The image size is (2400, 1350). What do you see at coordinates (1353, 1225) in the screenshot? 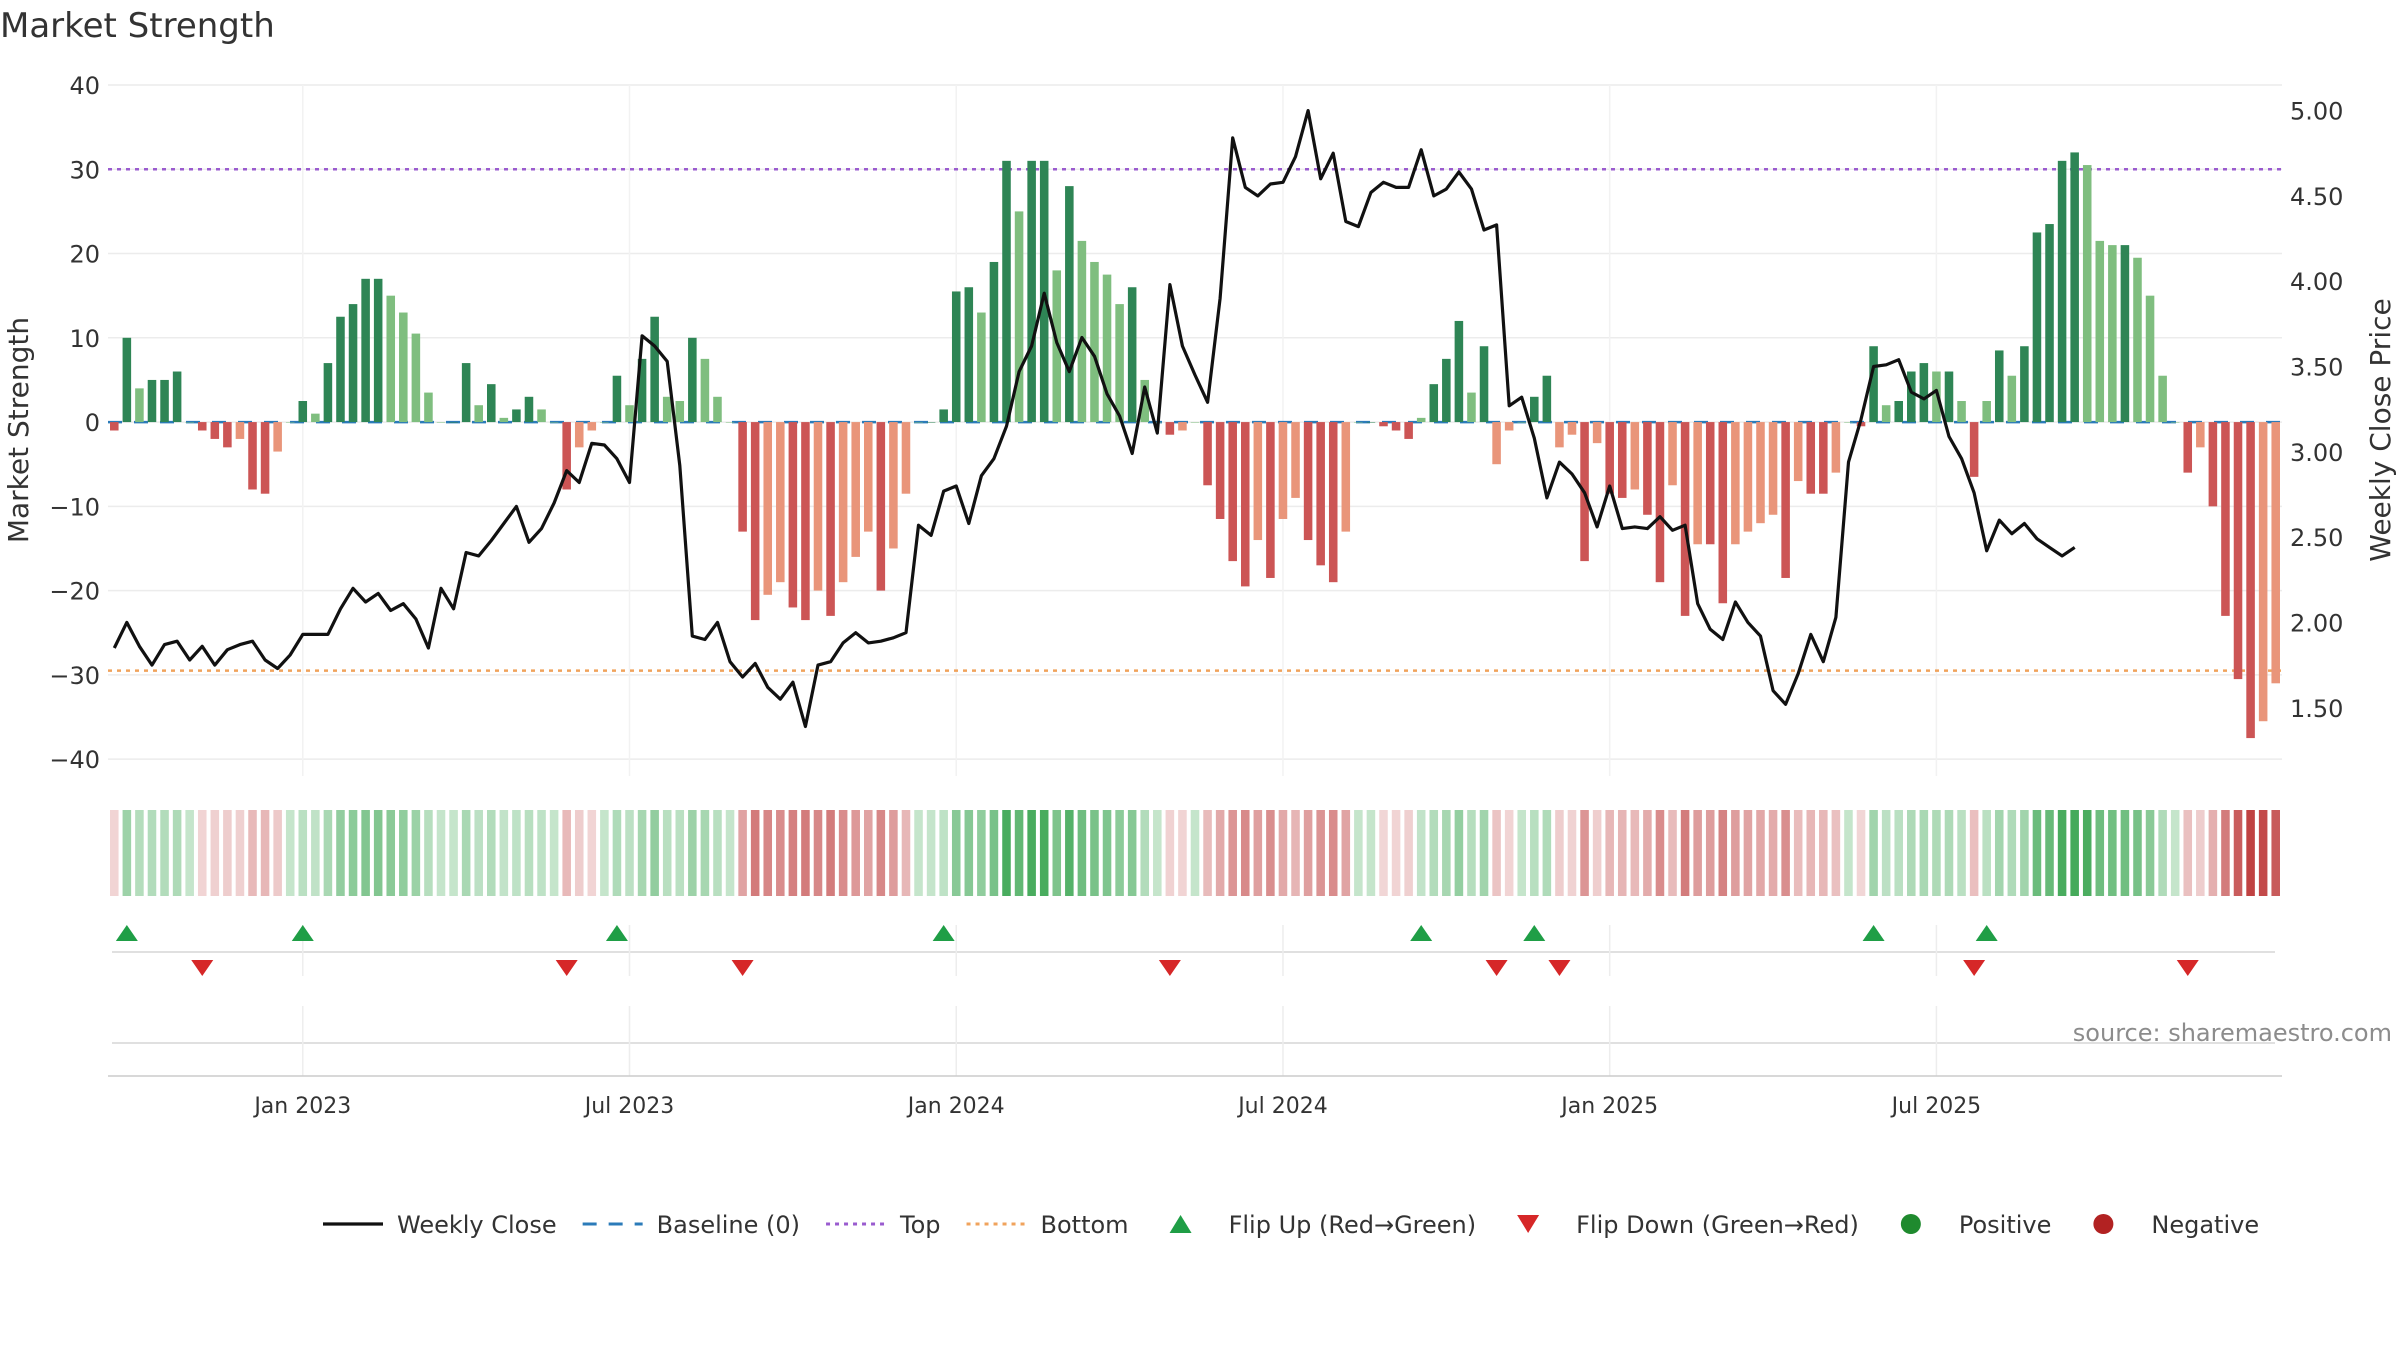
I see `legend-label: Flip Up (Red→Green)` at bounding box center [1353, 1225].